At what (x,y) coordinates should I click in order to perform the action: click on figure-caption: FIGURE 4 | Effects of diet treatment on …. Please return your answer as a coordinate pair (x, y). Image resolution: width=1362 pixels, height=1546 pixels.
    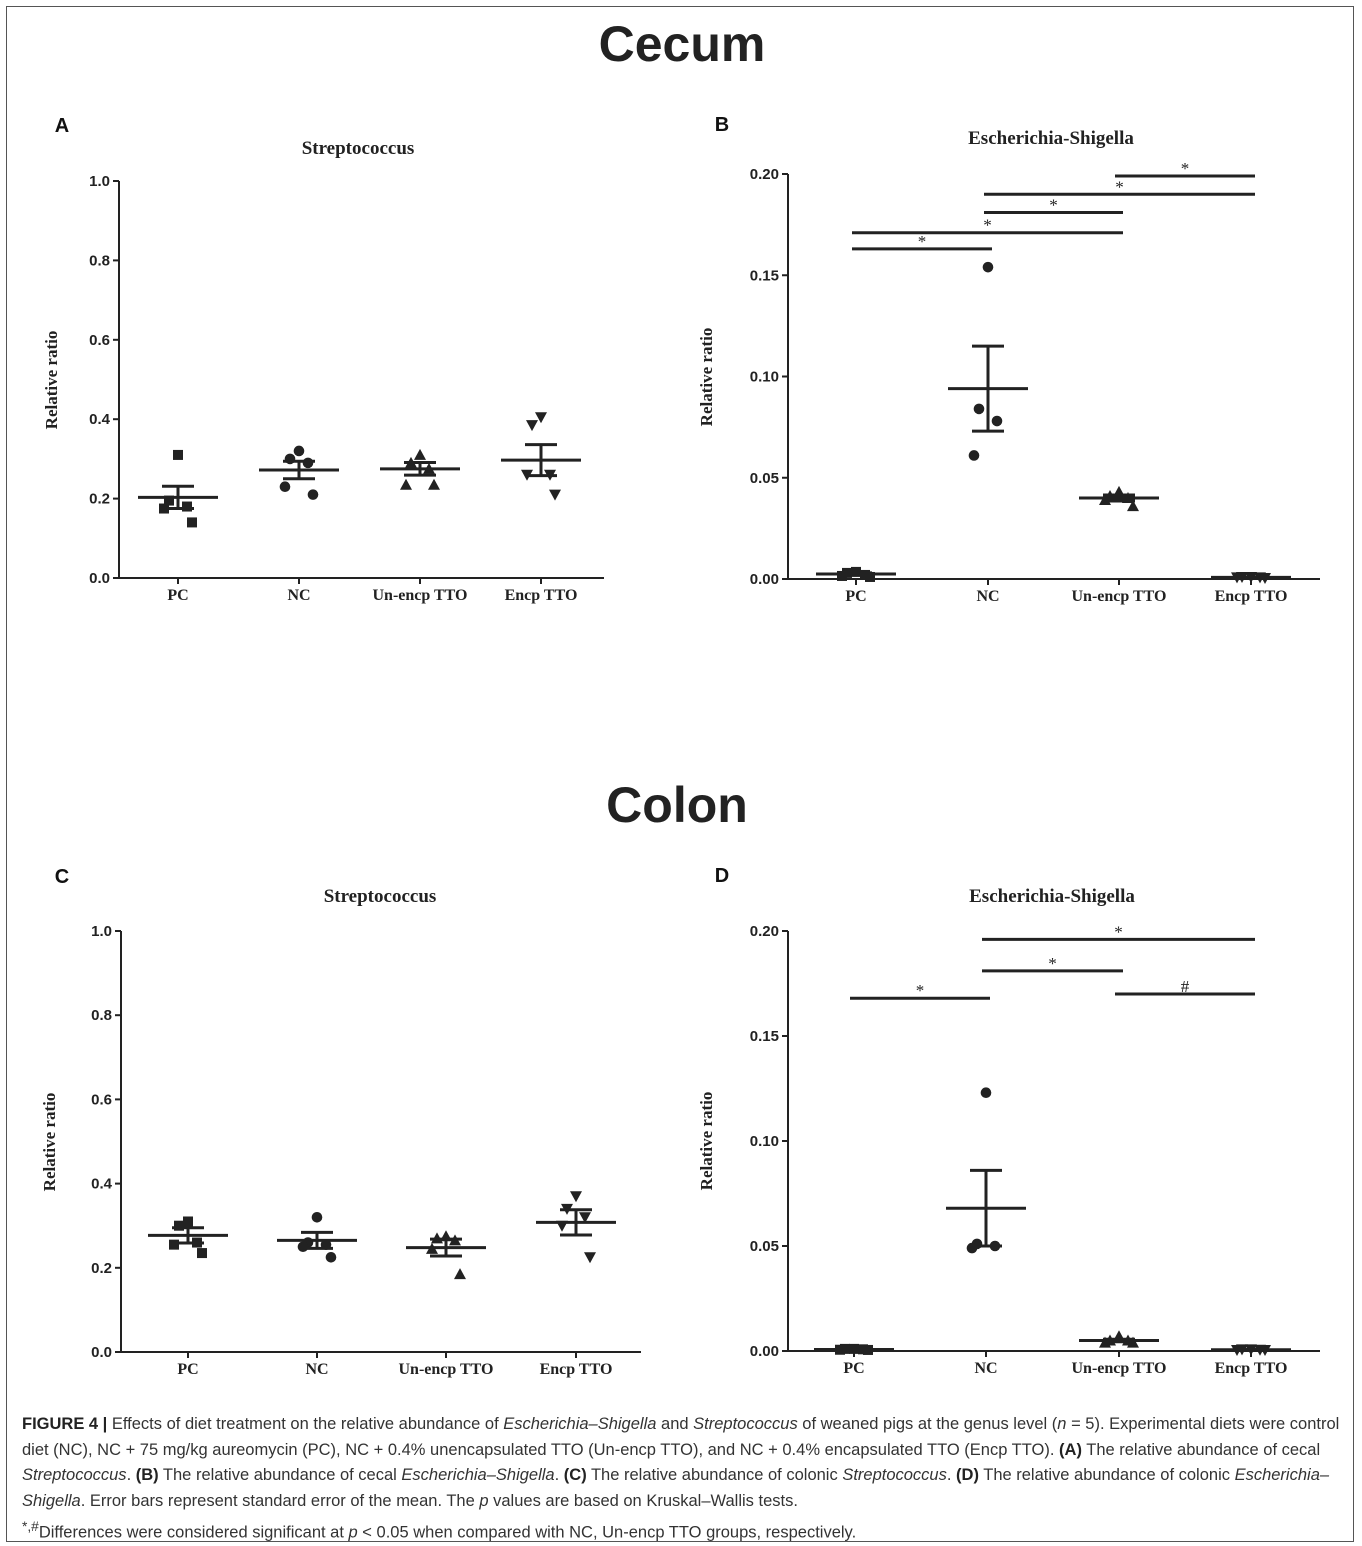
    Looking at the image, I should click on (682, 1479).